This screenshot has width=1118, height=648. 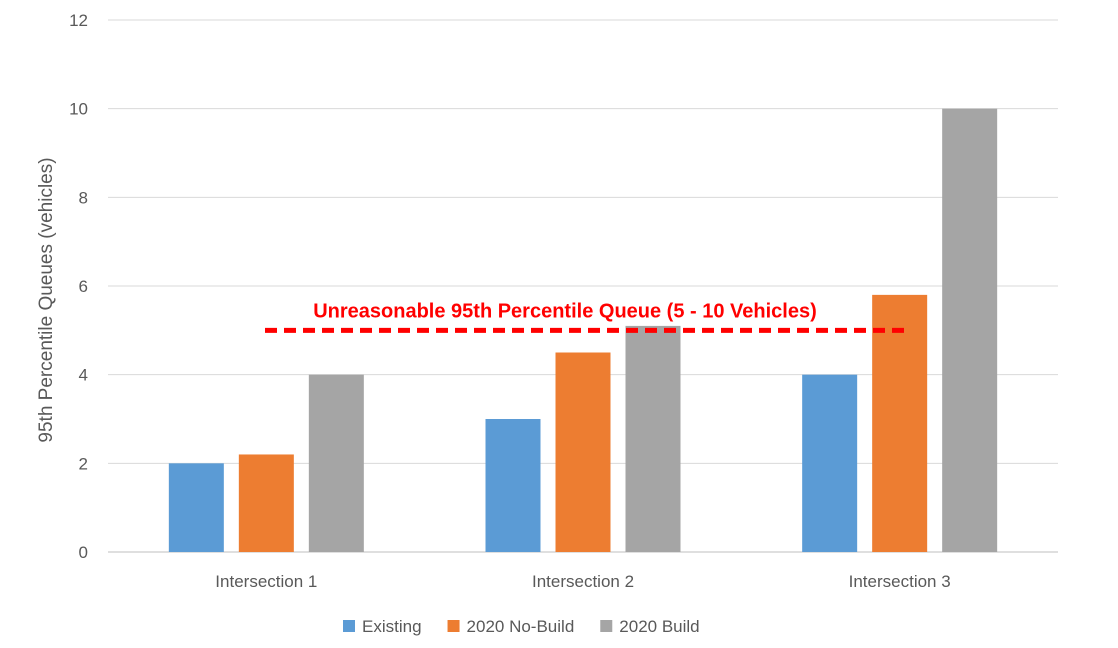 I want to click on y-tick-label-6: 6, so click(x=83, y=286).